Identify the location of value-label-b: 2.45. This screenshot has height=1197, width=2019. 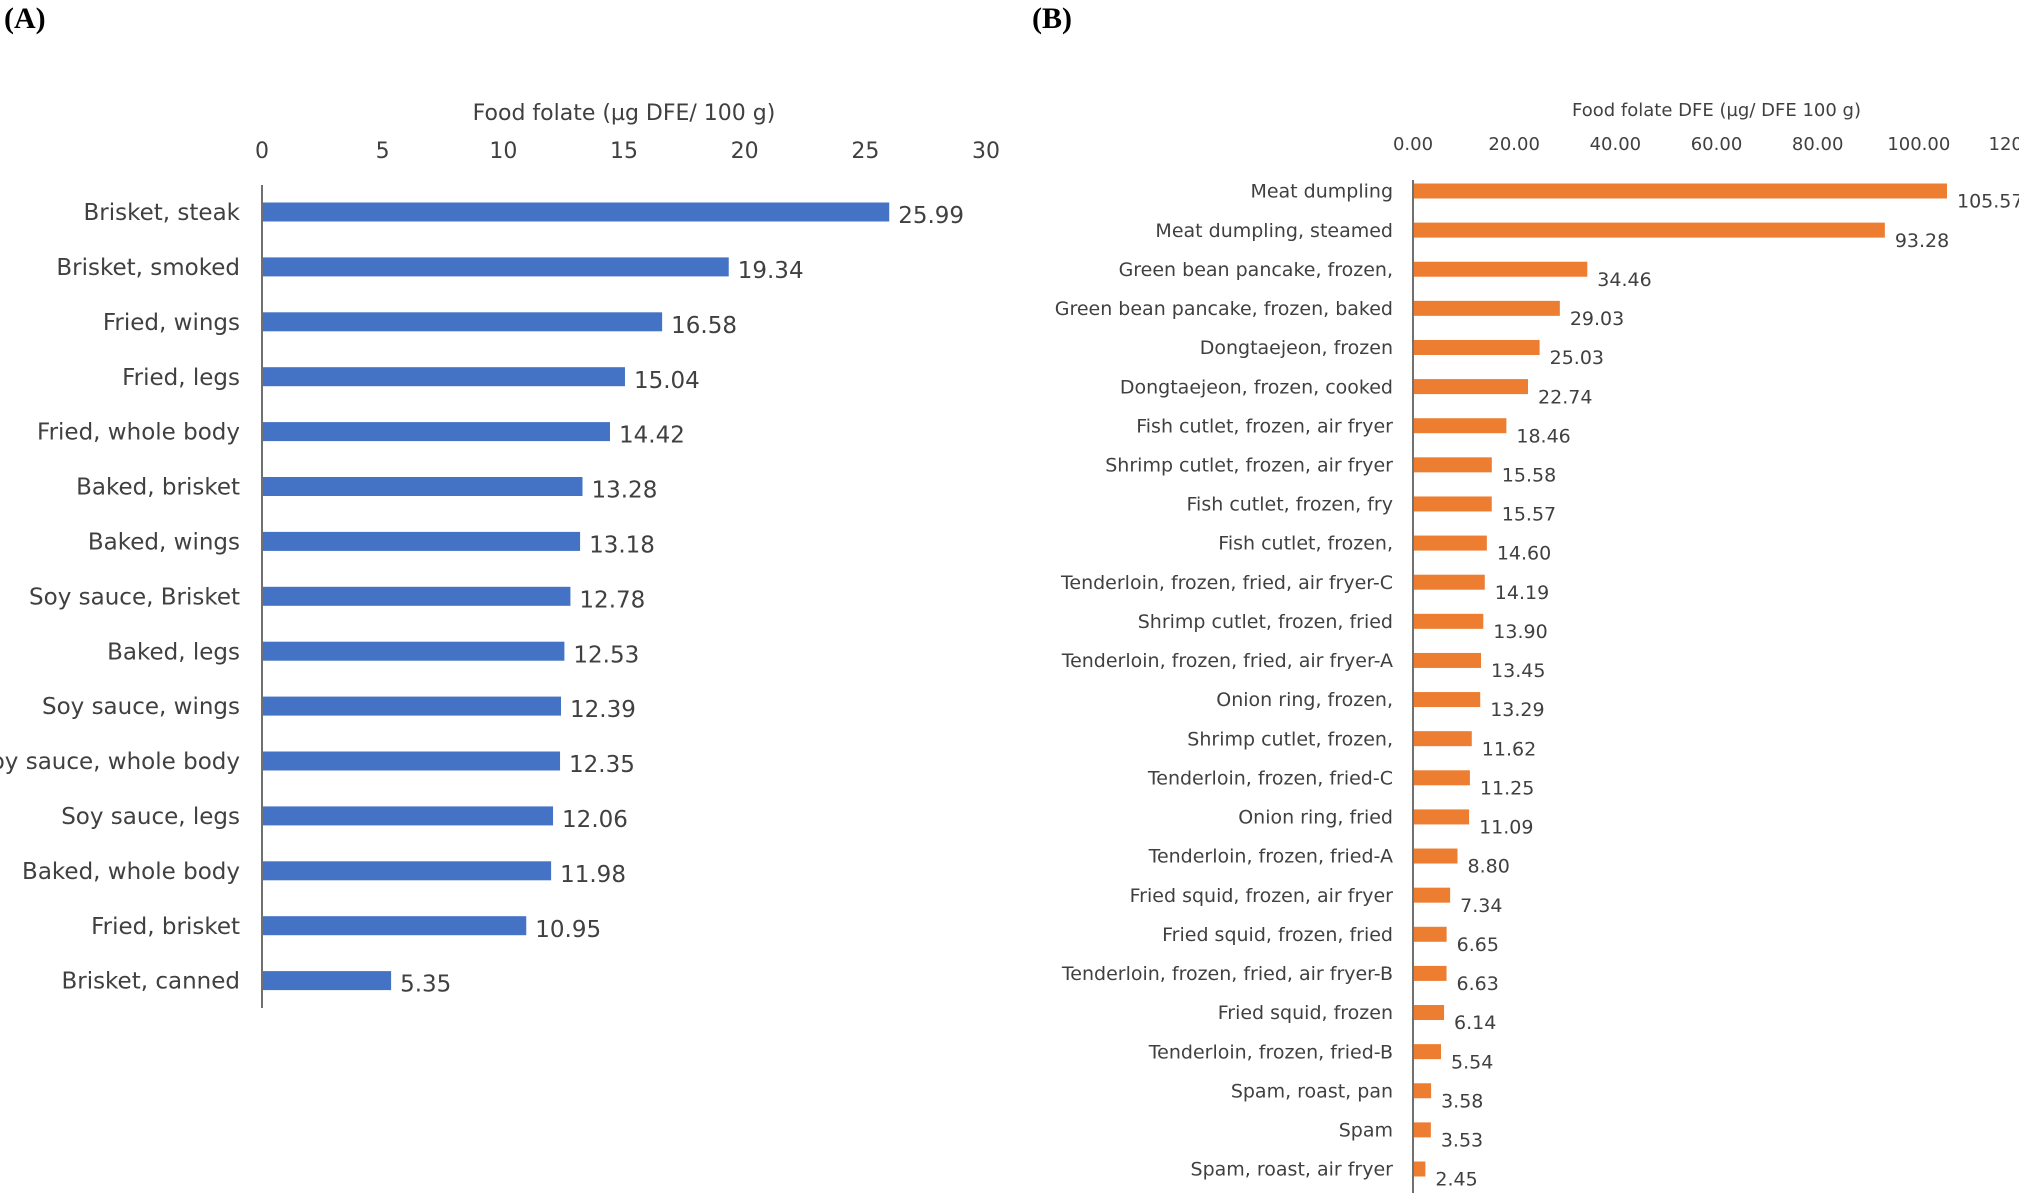
(1456, 1180).